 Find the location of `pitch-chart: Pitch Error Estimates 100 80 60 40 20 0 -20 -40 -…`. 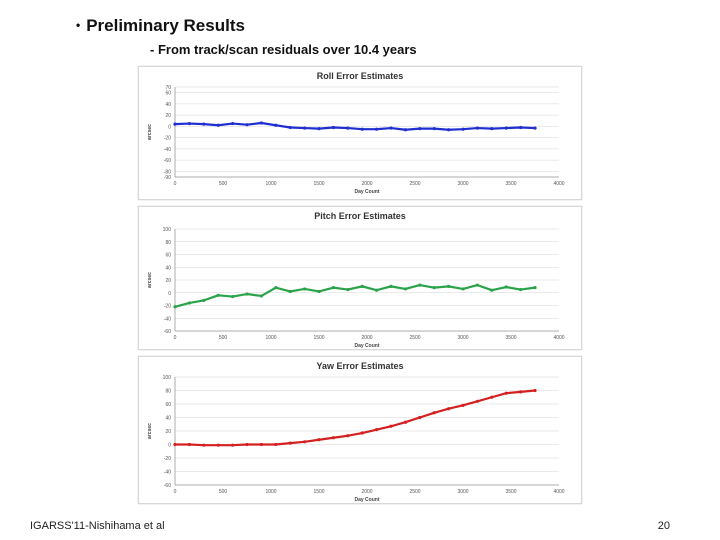

pitch-chart: Pitch Error Estimates 100 80 60 40 20 0 -20 -40 -… is located at coordinates (356, 280).